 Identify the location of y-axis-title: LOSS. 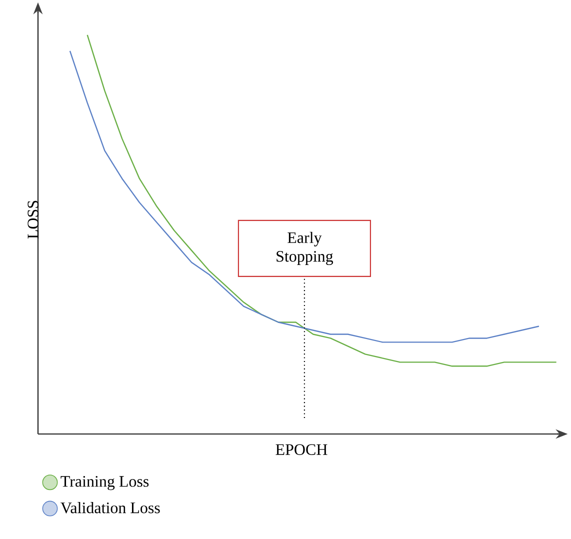
(33, 219).